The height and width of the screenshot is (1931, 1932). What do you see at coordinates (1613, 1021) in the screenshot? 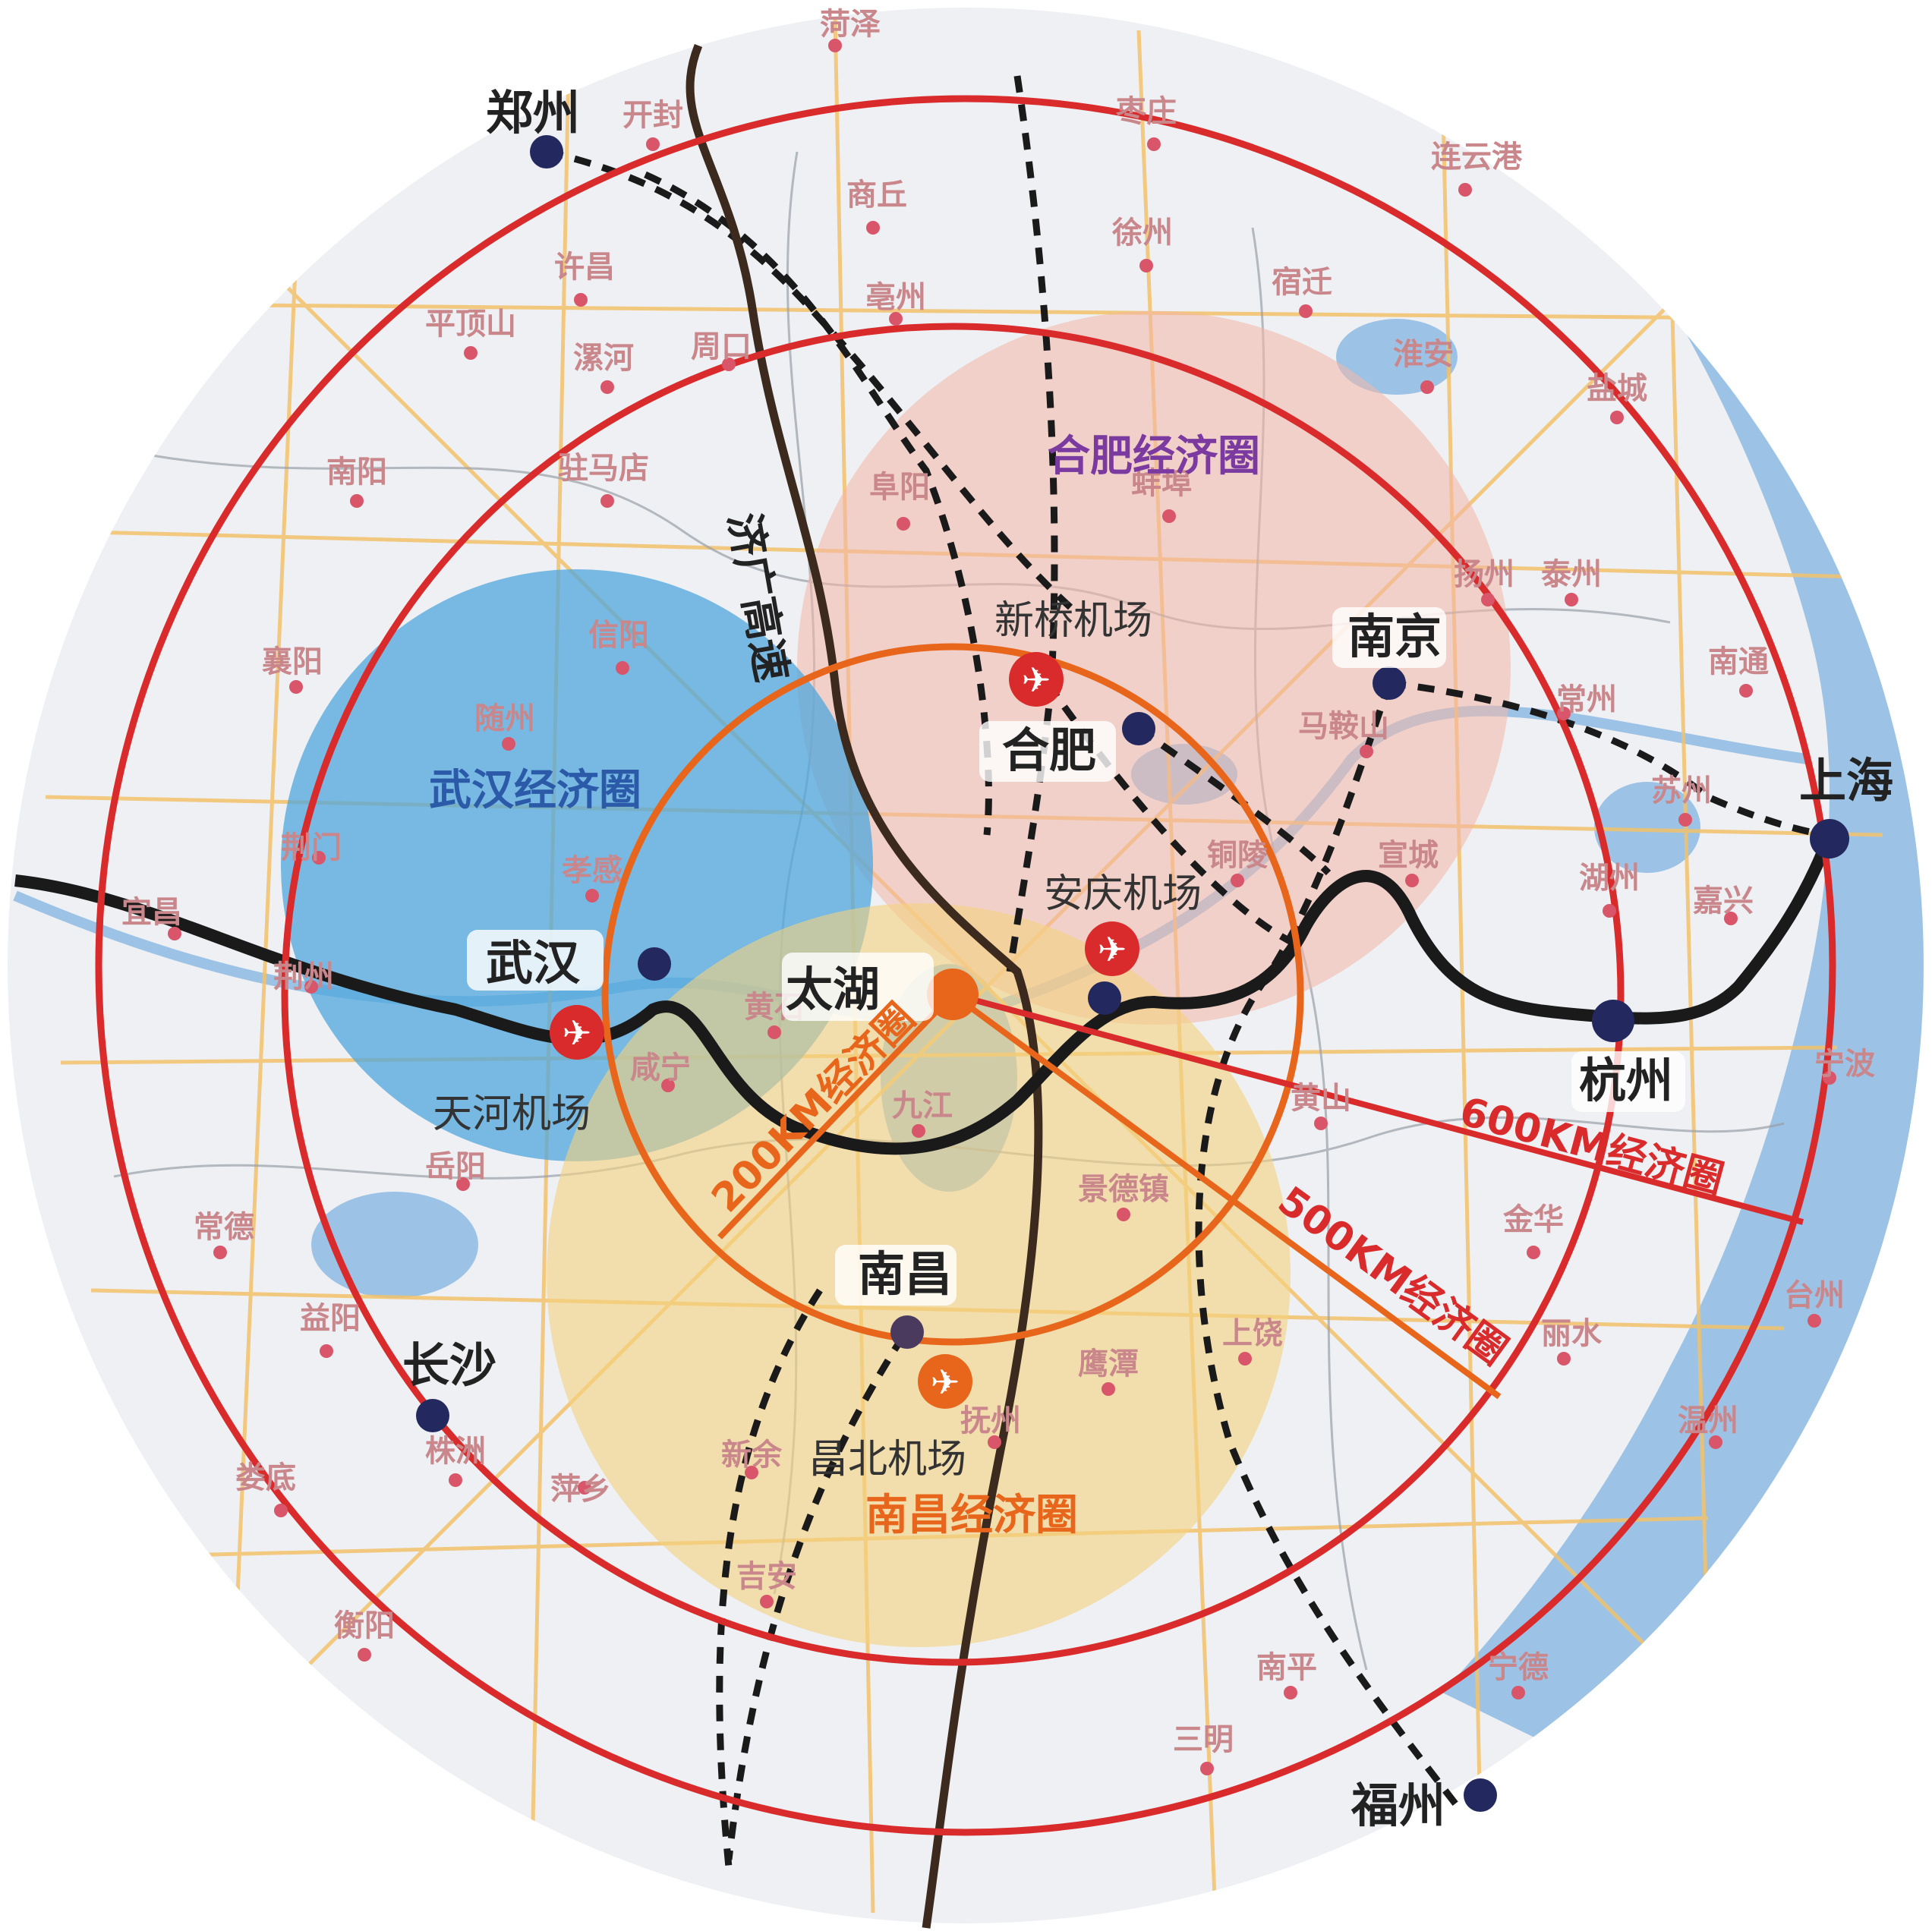
I see `hub-dot-hangzhou` at bounding box center [1613, 1021].